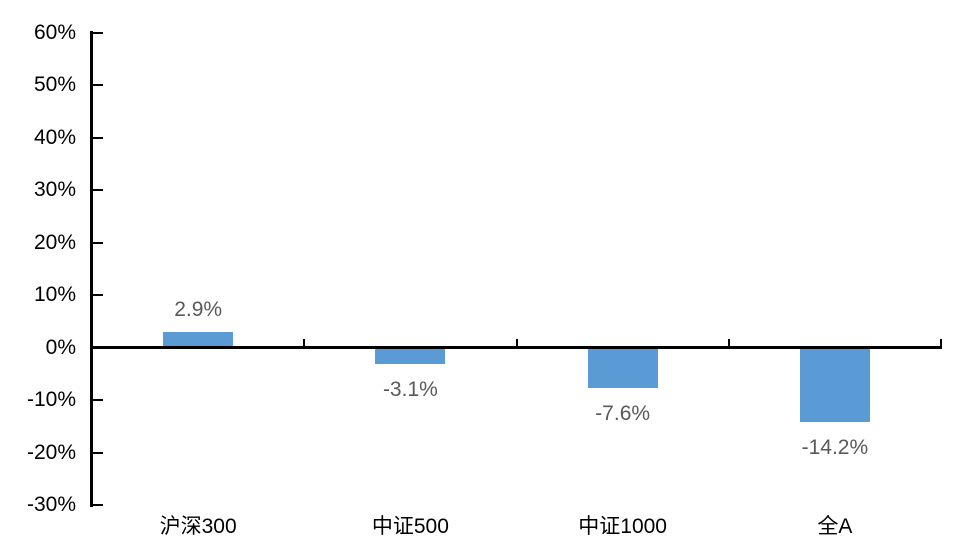 The width and height of the screenshot is (966, 552). I want to click on y-axis-tick-label: 50%, so click(54, 85).